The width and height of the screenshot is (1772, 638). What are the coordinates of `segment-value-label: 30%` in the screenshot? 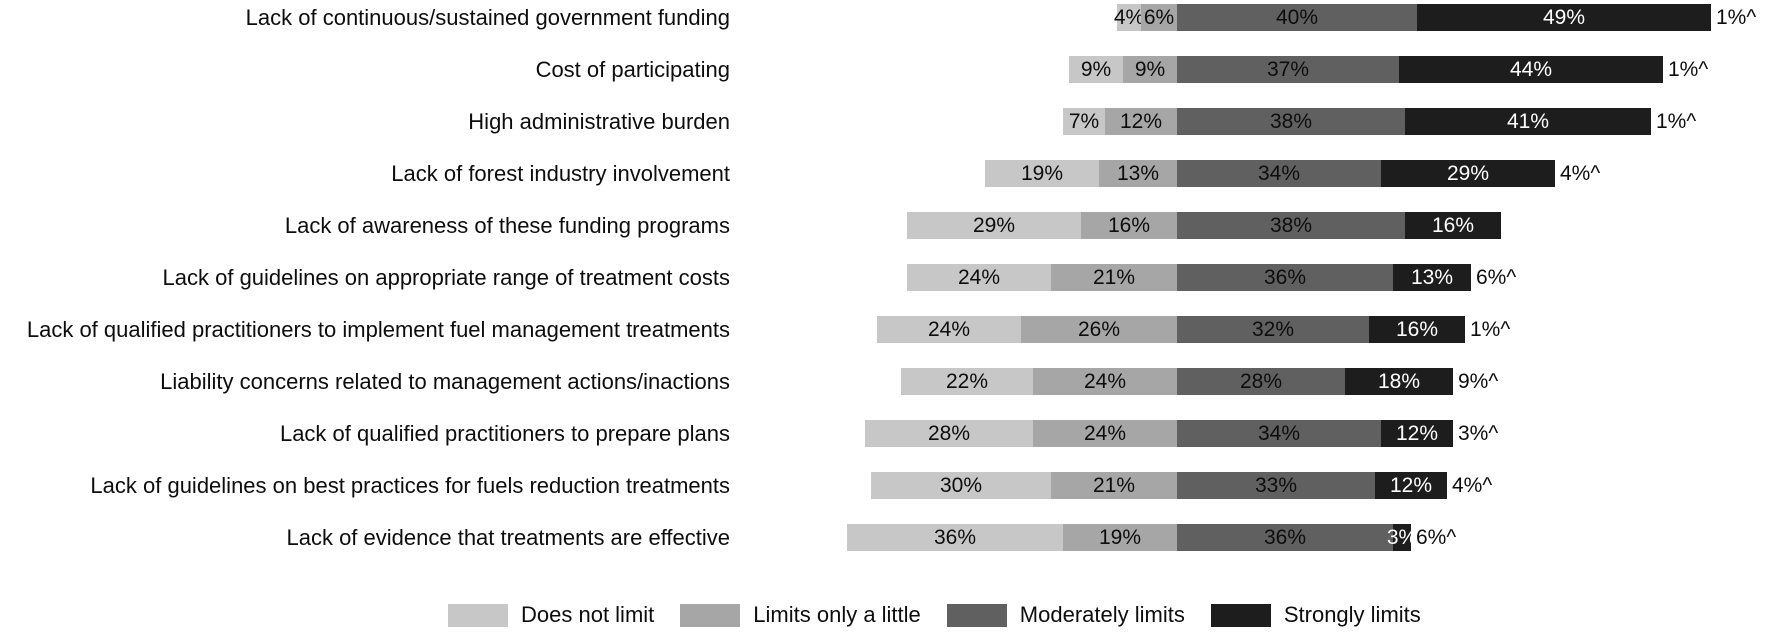 It's located at (961, 485).